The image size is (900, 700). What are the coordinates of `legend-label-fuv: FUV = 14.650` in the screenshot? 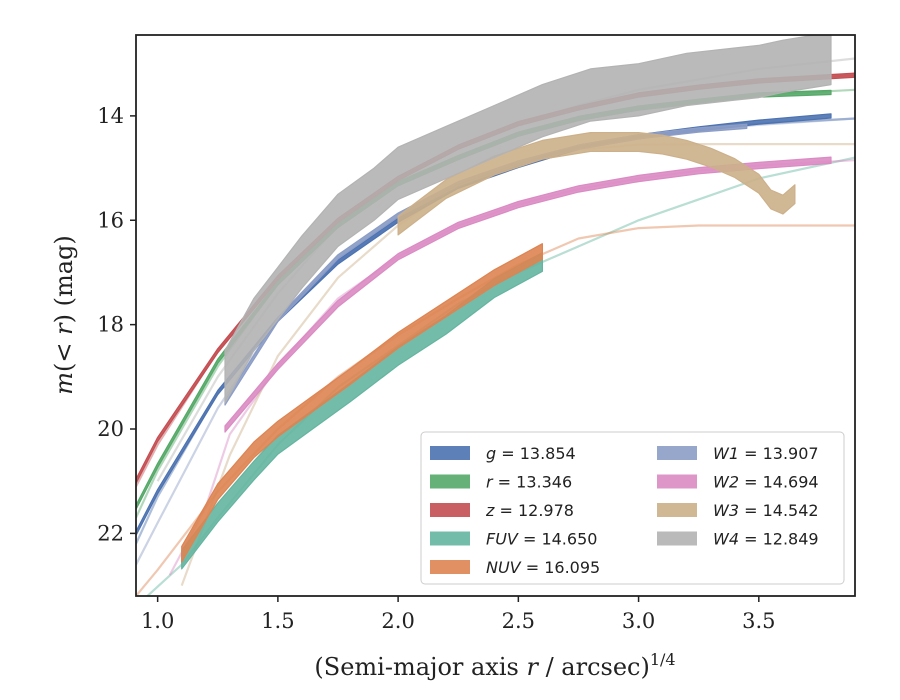 It's located at (541, 539).